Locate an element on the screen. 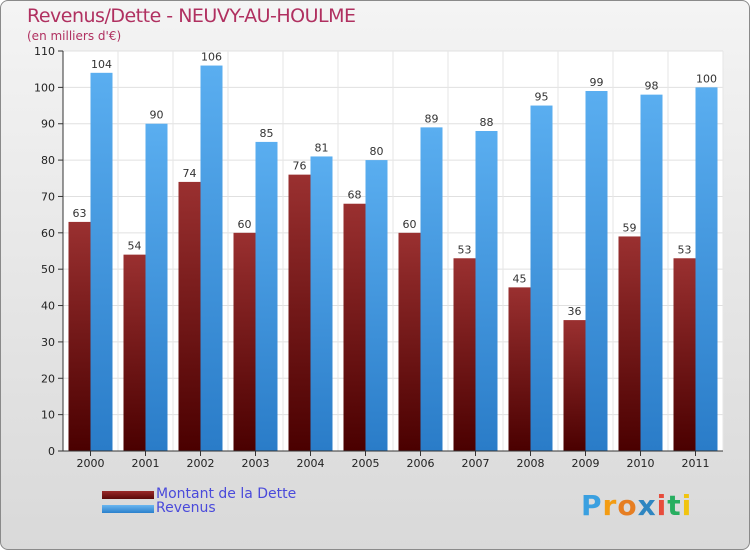 This screenshot has width=750, height=550. value-label-revenus: 80 is located at coordinates (377, 151).